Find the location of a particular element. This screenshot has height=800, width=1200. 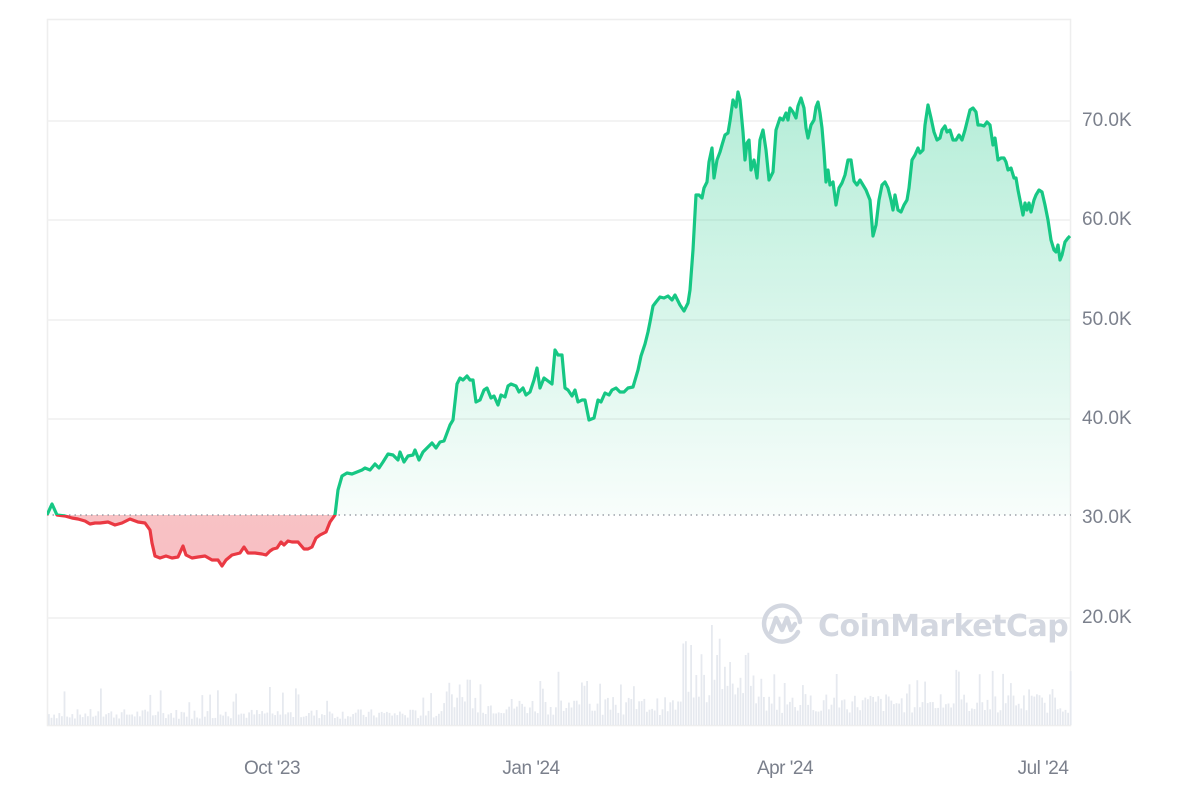

coinmarketcap-watermark: CoinMarketCap is located at coordinates (913, 626).